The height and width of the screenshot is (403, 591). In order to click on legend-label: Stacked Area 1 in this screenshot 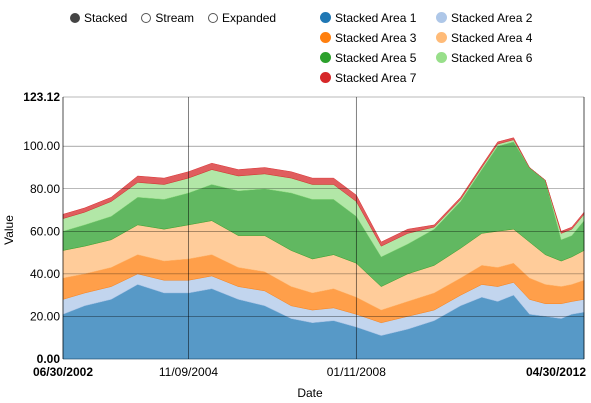, I will do `click(376, 17)`.